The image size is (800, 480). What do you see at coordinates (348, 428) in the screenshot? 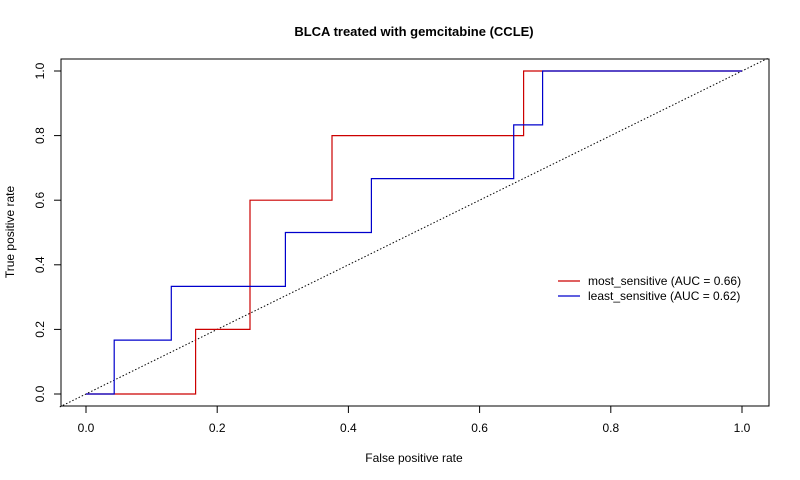
I see `x-tick-label: 0.4` at bounding box center [348, 428].